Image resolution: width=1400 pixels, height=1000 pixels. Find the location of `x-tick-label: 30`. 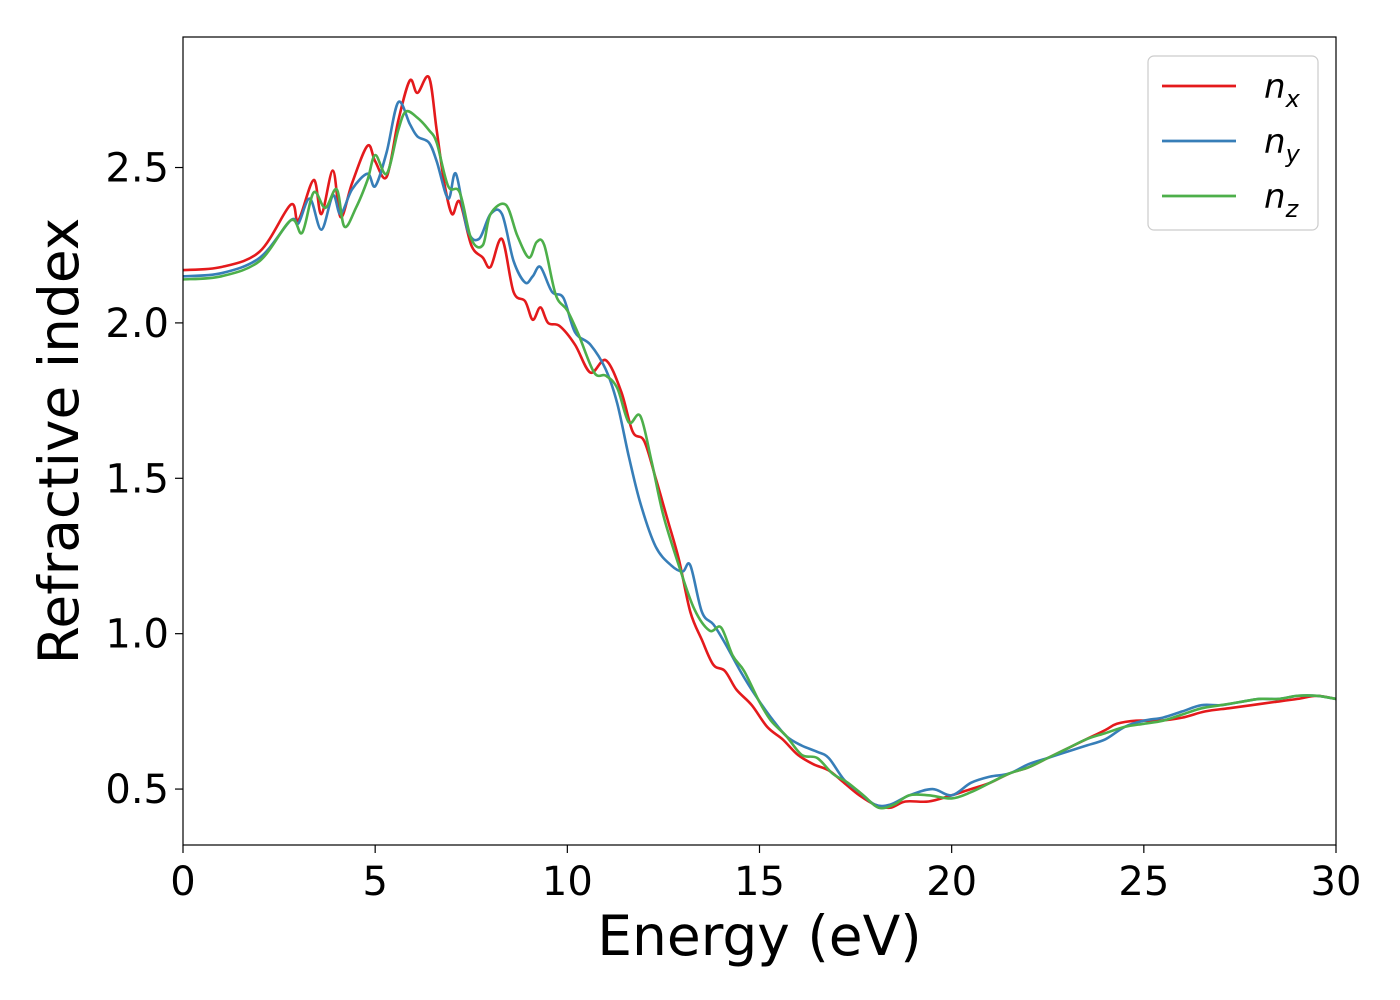

x-tick-label: 30 is located at coordinates (1336, 882).